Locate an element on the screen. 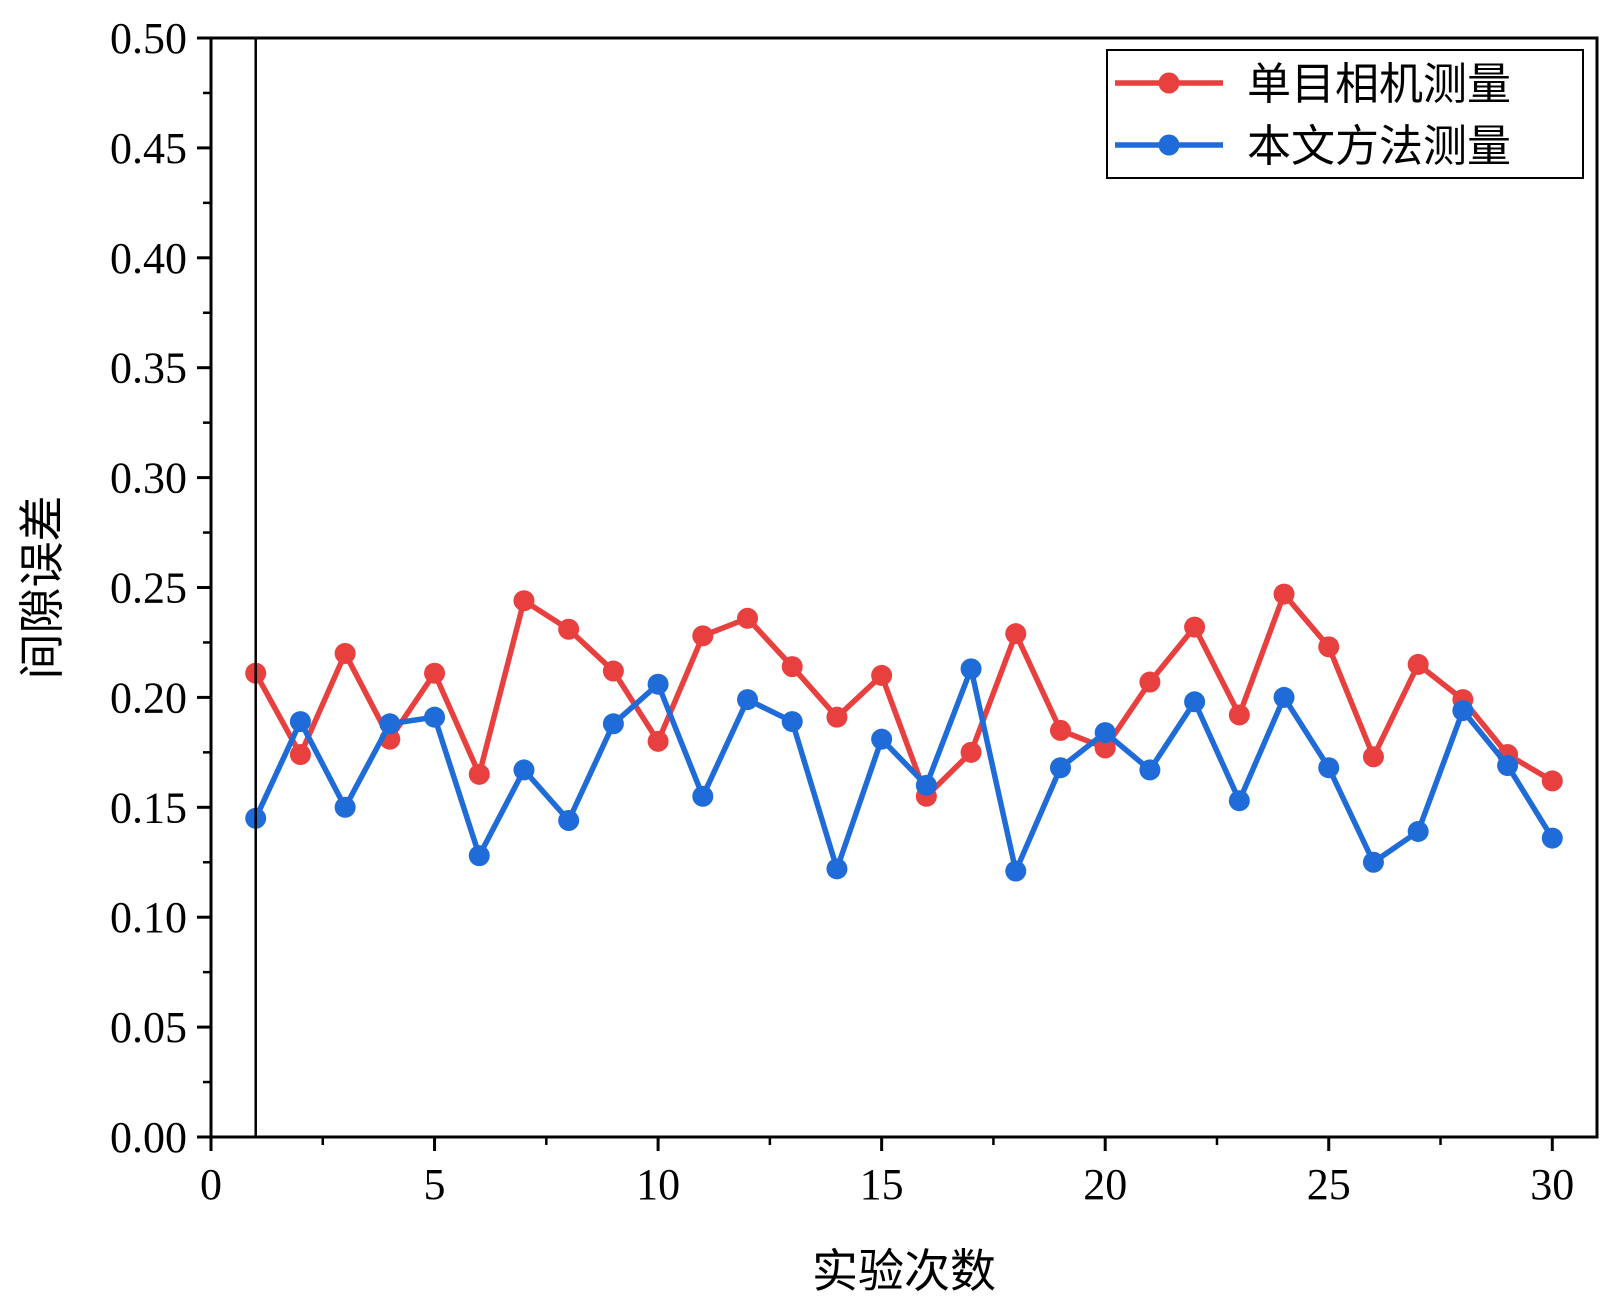 The height and width of the screenshot is (1313, 1613). x-tick-label: 0 is located at coordinates (211, 1184).